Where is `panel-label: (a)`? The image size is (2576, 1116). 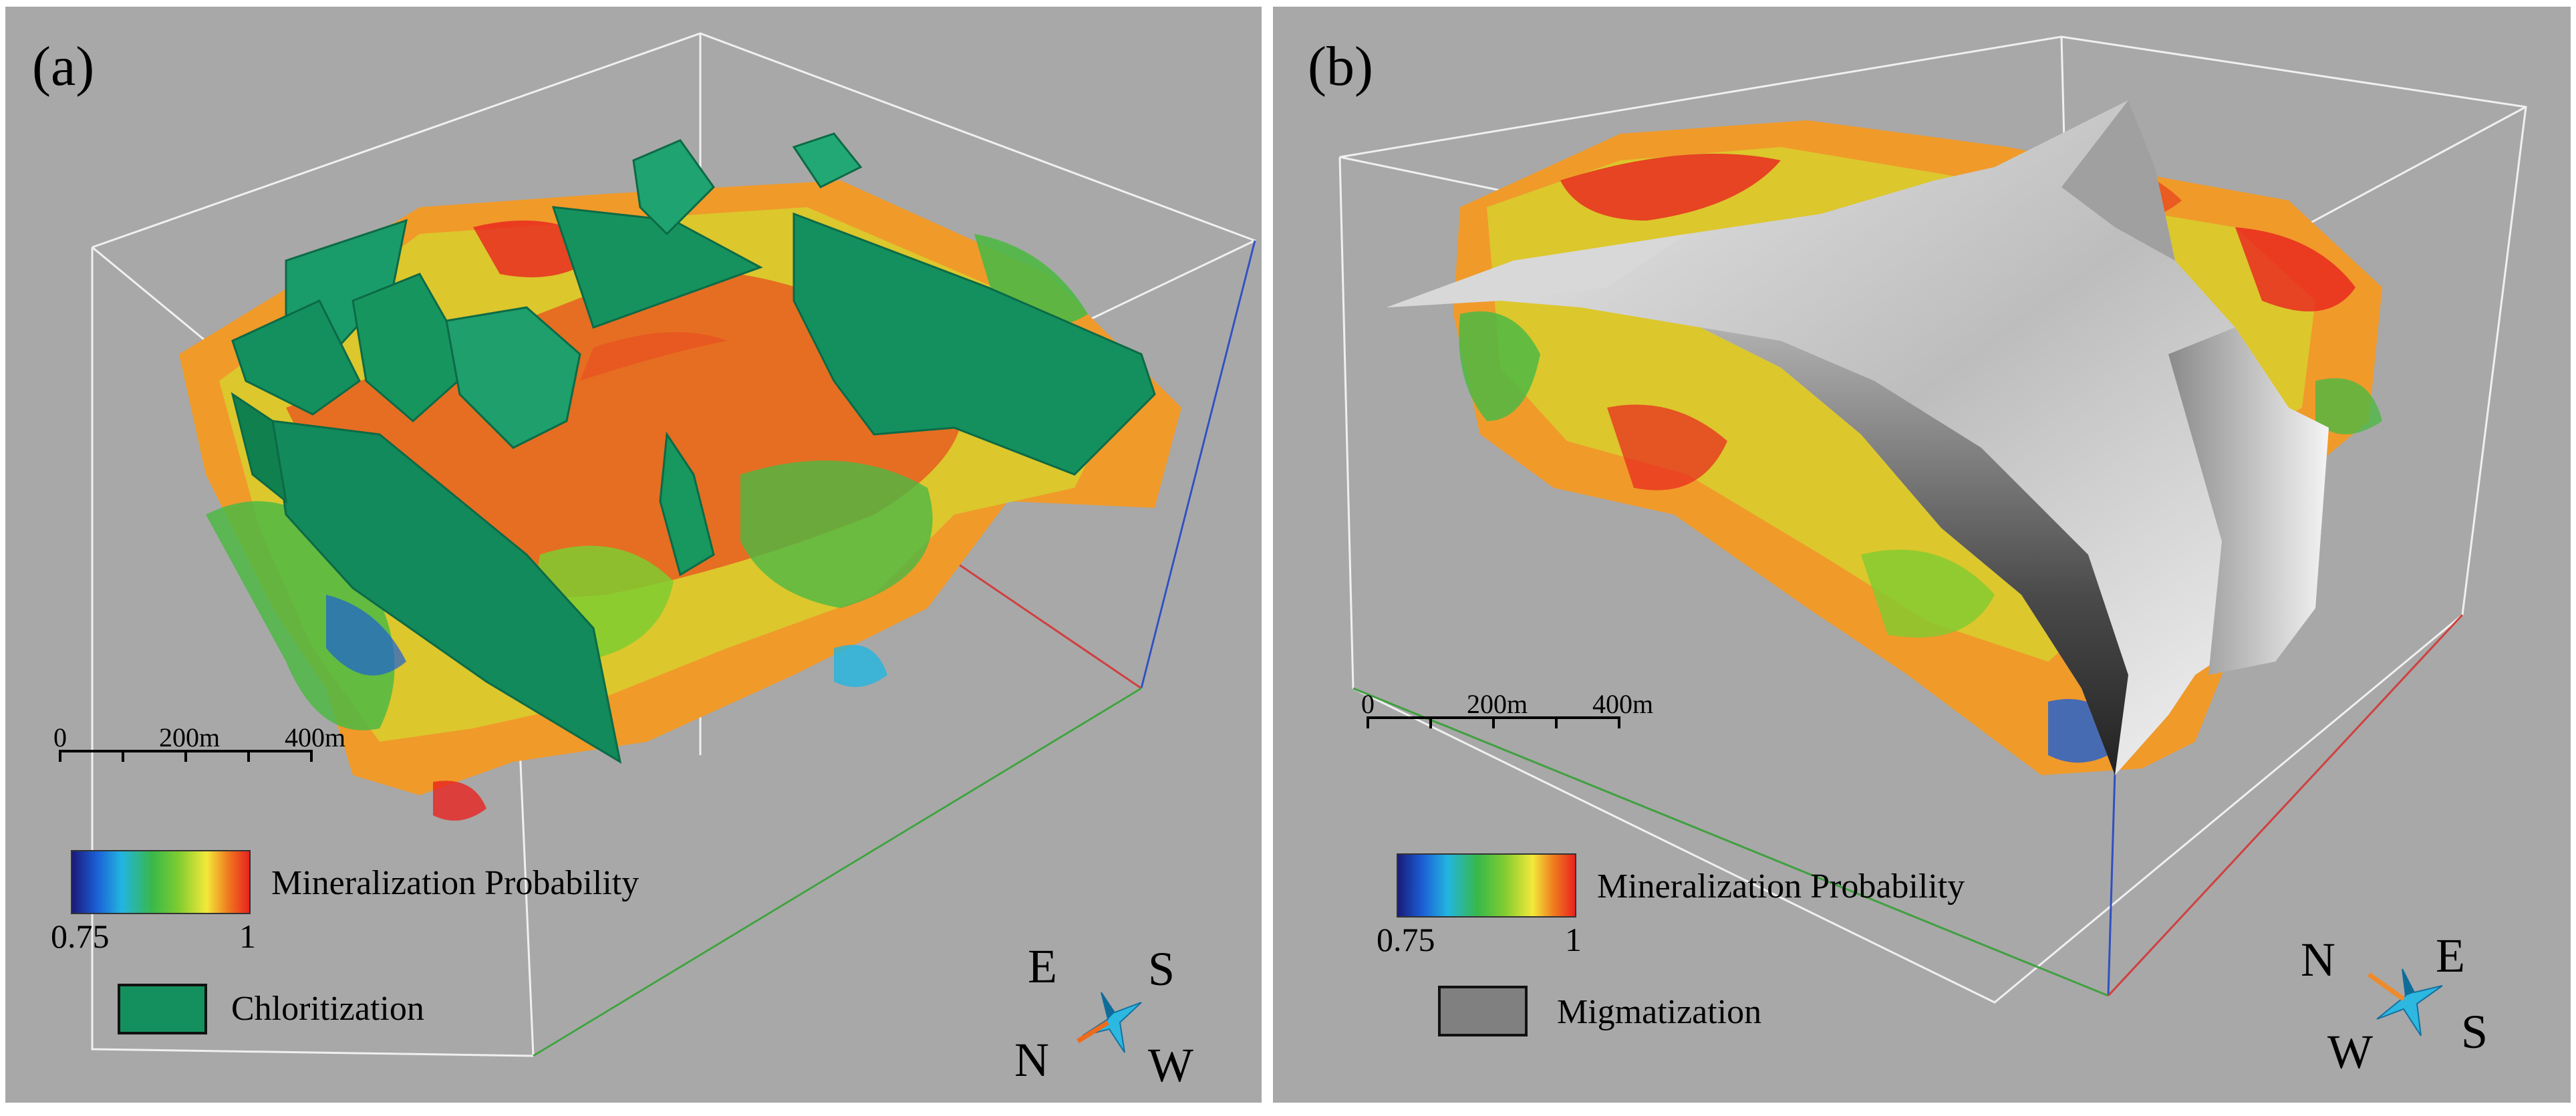 panel-label: (a) is located at coordinates (63, 66).